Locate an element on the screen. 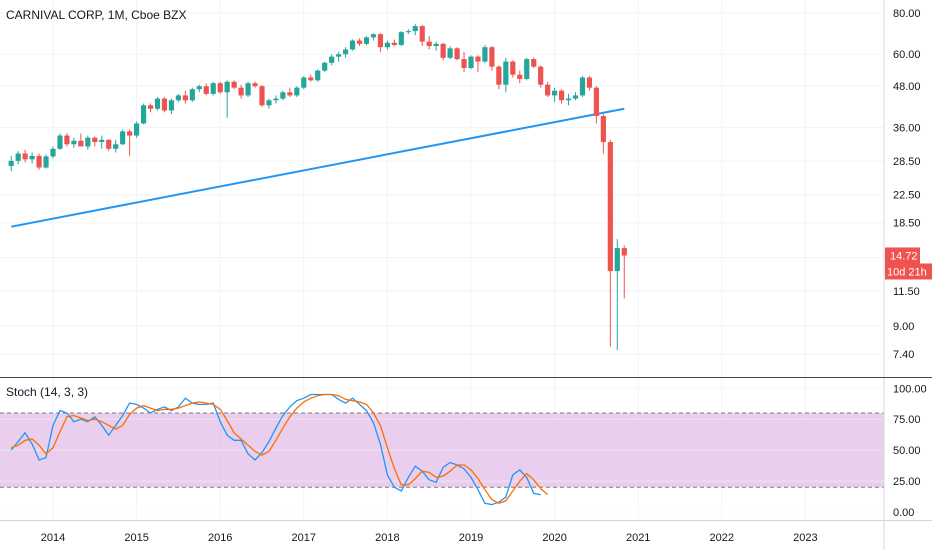 Image resolution: width=932 pixels, height=550 pixels. trendline is located at coordinates (318, 167).